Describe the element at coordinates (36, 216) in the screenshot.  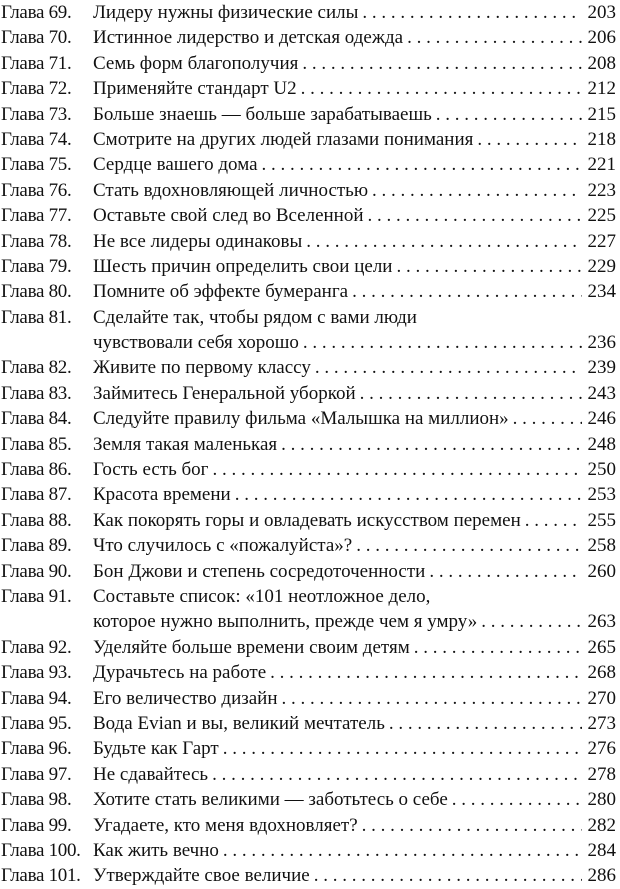
I see `chapter-label: Глава 77.` at that location.